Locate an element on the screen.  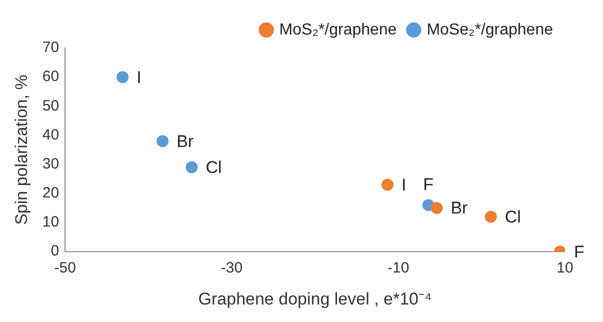
y-tick-label: 70 is located at coordinates (51, 47).